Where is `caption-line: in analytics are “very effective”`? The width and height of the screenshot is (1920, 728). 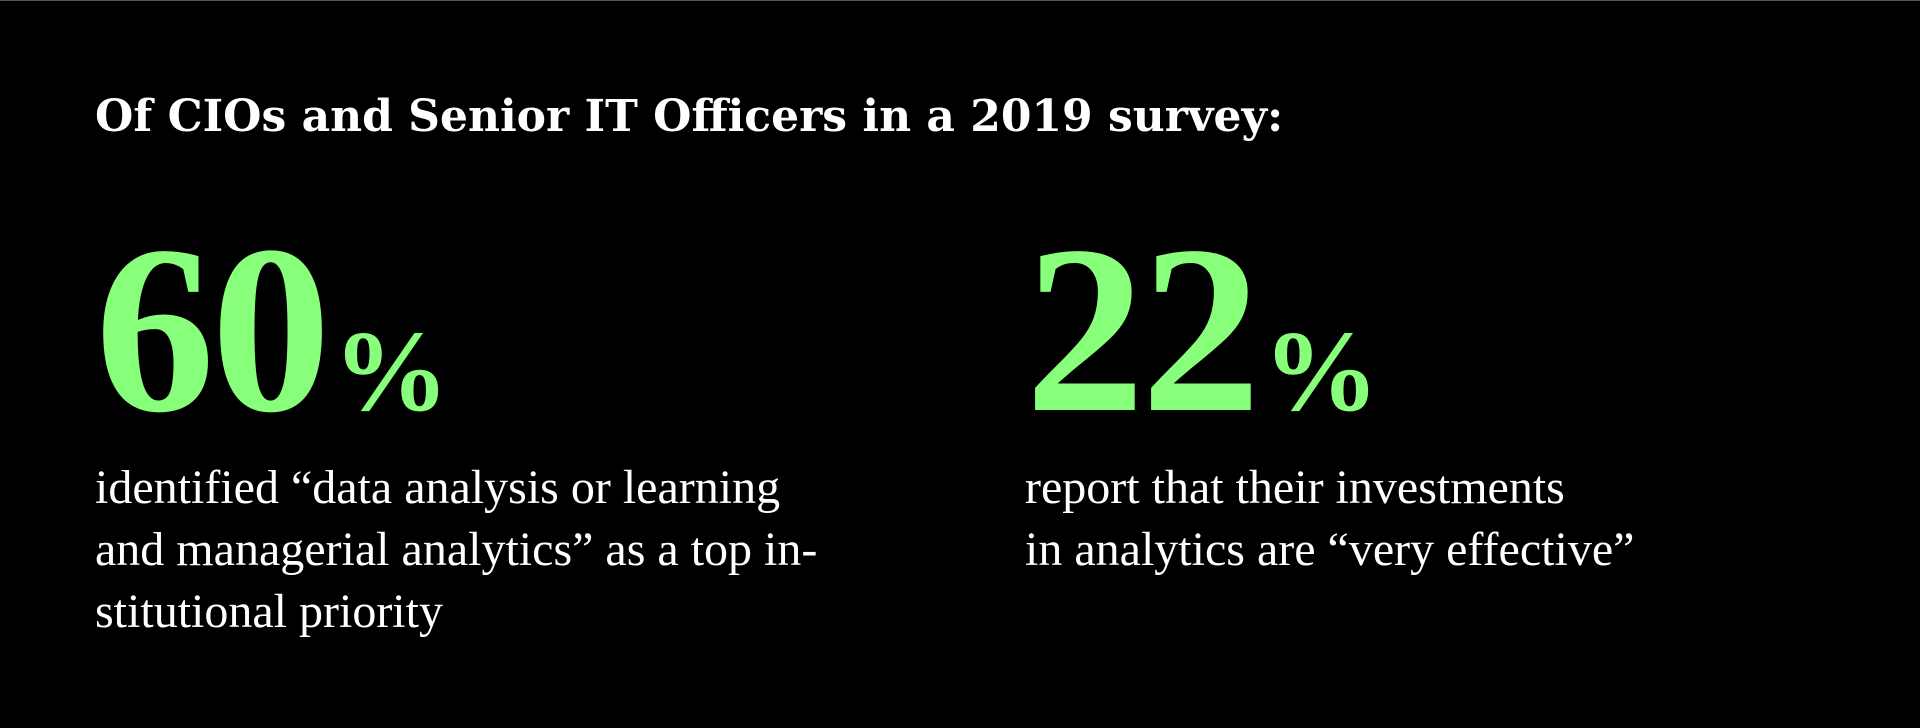
caption-line: in analytics are “very effective” is located at coordinates (1330, 549).